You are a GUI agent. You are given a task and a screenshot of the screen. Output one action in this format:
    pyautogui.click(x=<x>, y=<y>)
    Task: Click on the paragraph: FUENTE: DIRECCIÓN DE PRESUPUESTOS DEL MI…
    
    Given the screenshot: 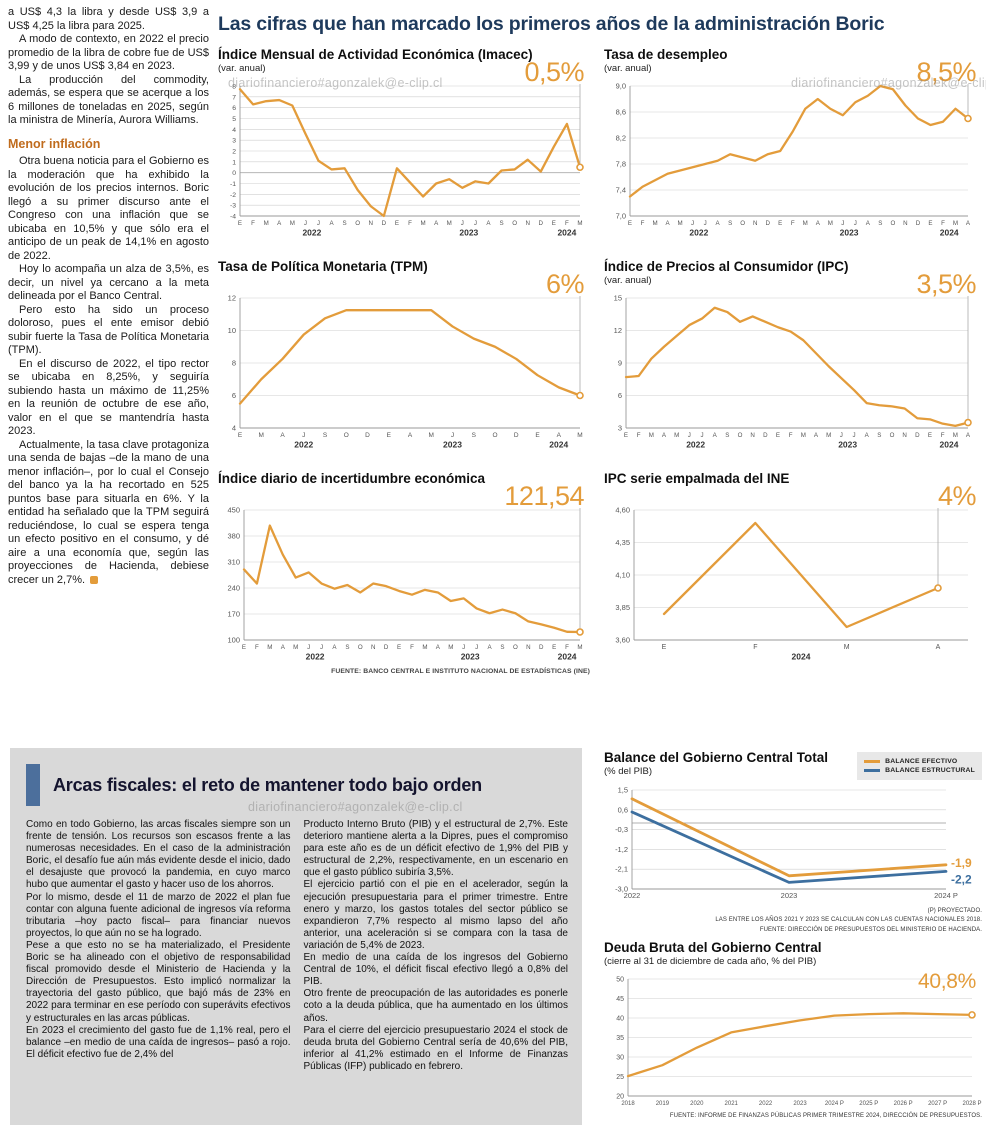 What is the action you would take?
    pyautogui.click(x=870, y=929)
    